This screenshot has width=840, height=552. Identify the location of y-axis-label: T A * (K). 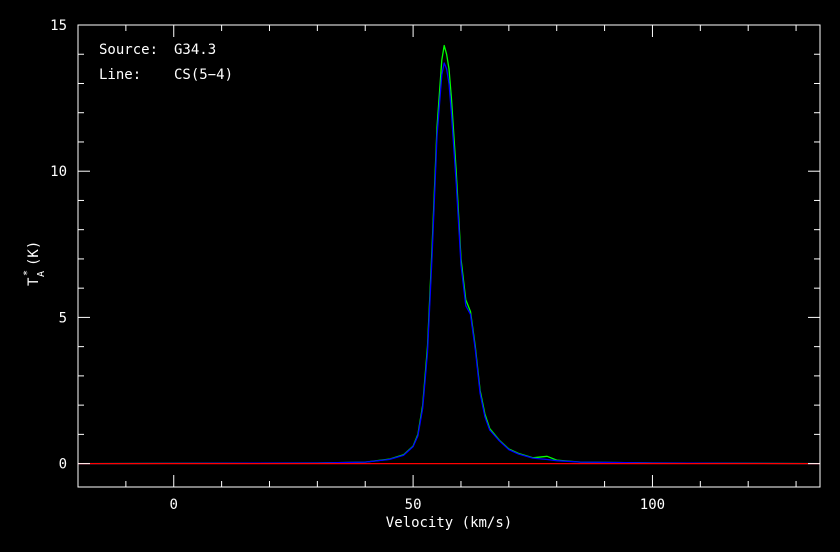
(34, 263).